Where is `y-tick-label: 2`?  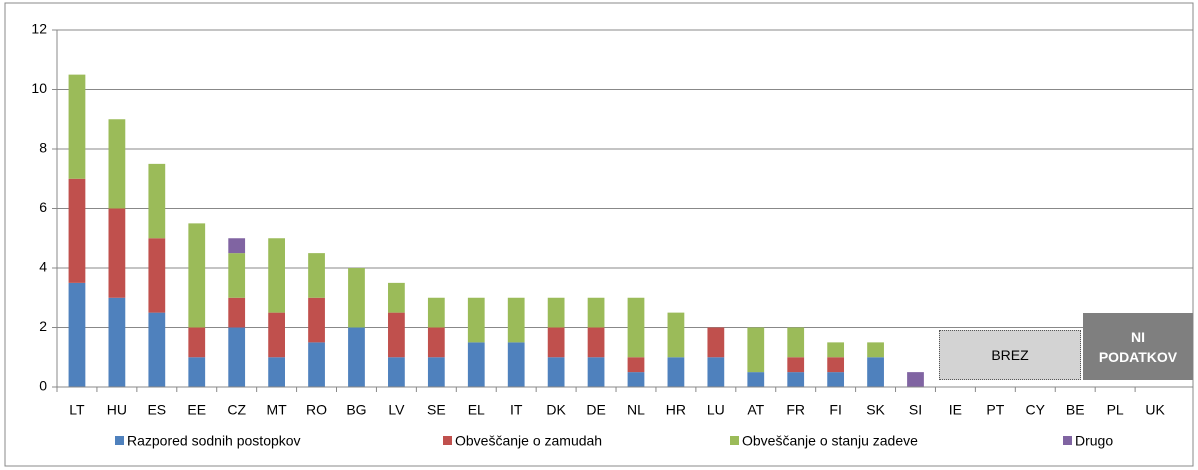
y-tick-label: 2 is located at coordinates (43, 326).